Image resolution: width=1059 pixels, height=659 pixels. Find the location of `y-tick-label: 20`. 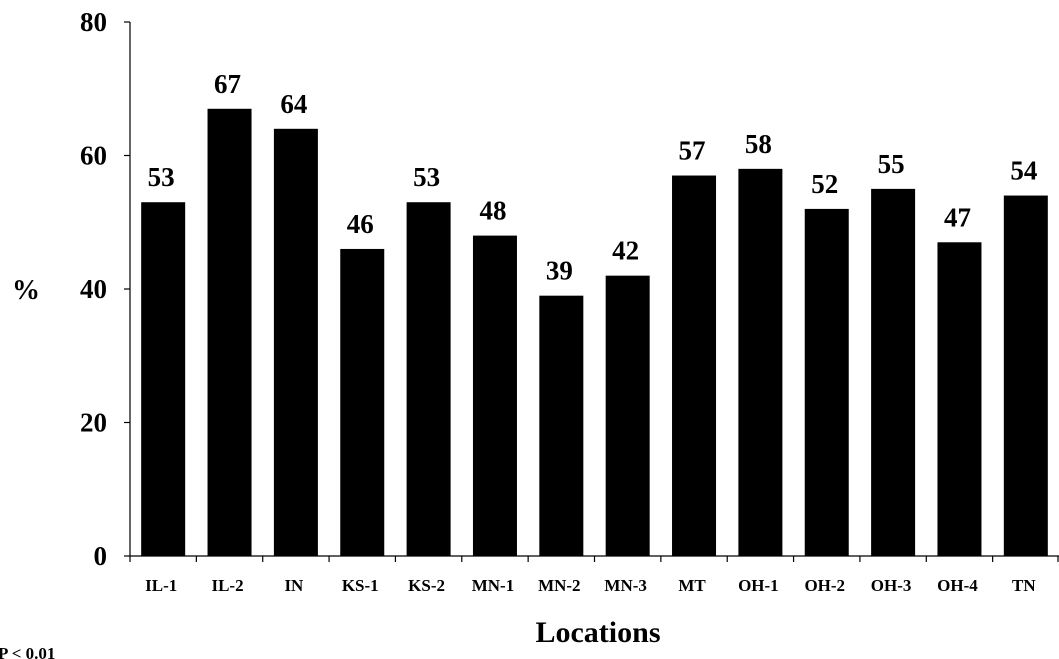

y-tick-label: 20 is located at coordinates (93, 423).